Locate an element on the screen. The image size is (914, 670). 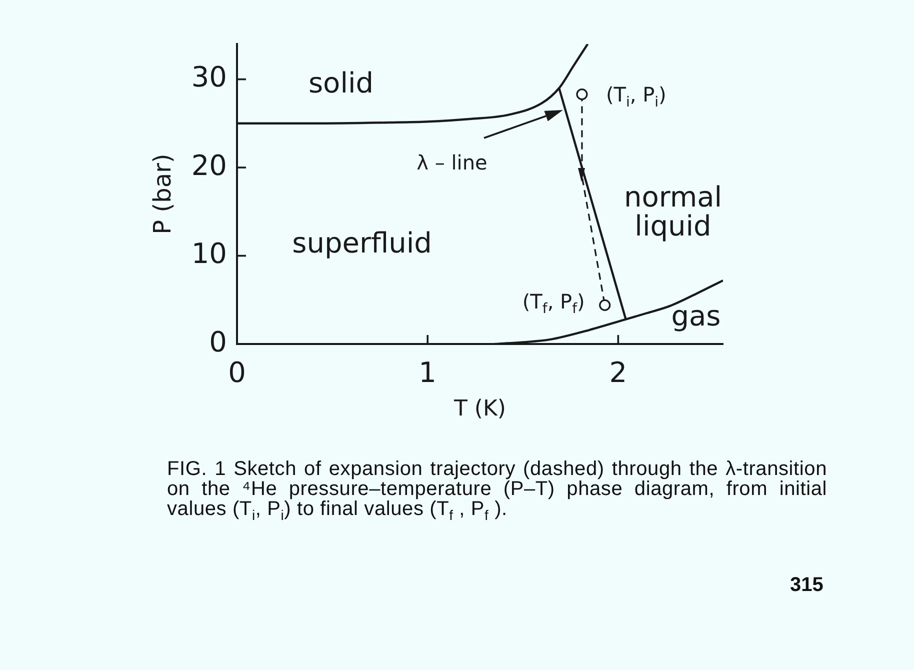
y-tick-label: 20 is located at coordinates (209, 165).